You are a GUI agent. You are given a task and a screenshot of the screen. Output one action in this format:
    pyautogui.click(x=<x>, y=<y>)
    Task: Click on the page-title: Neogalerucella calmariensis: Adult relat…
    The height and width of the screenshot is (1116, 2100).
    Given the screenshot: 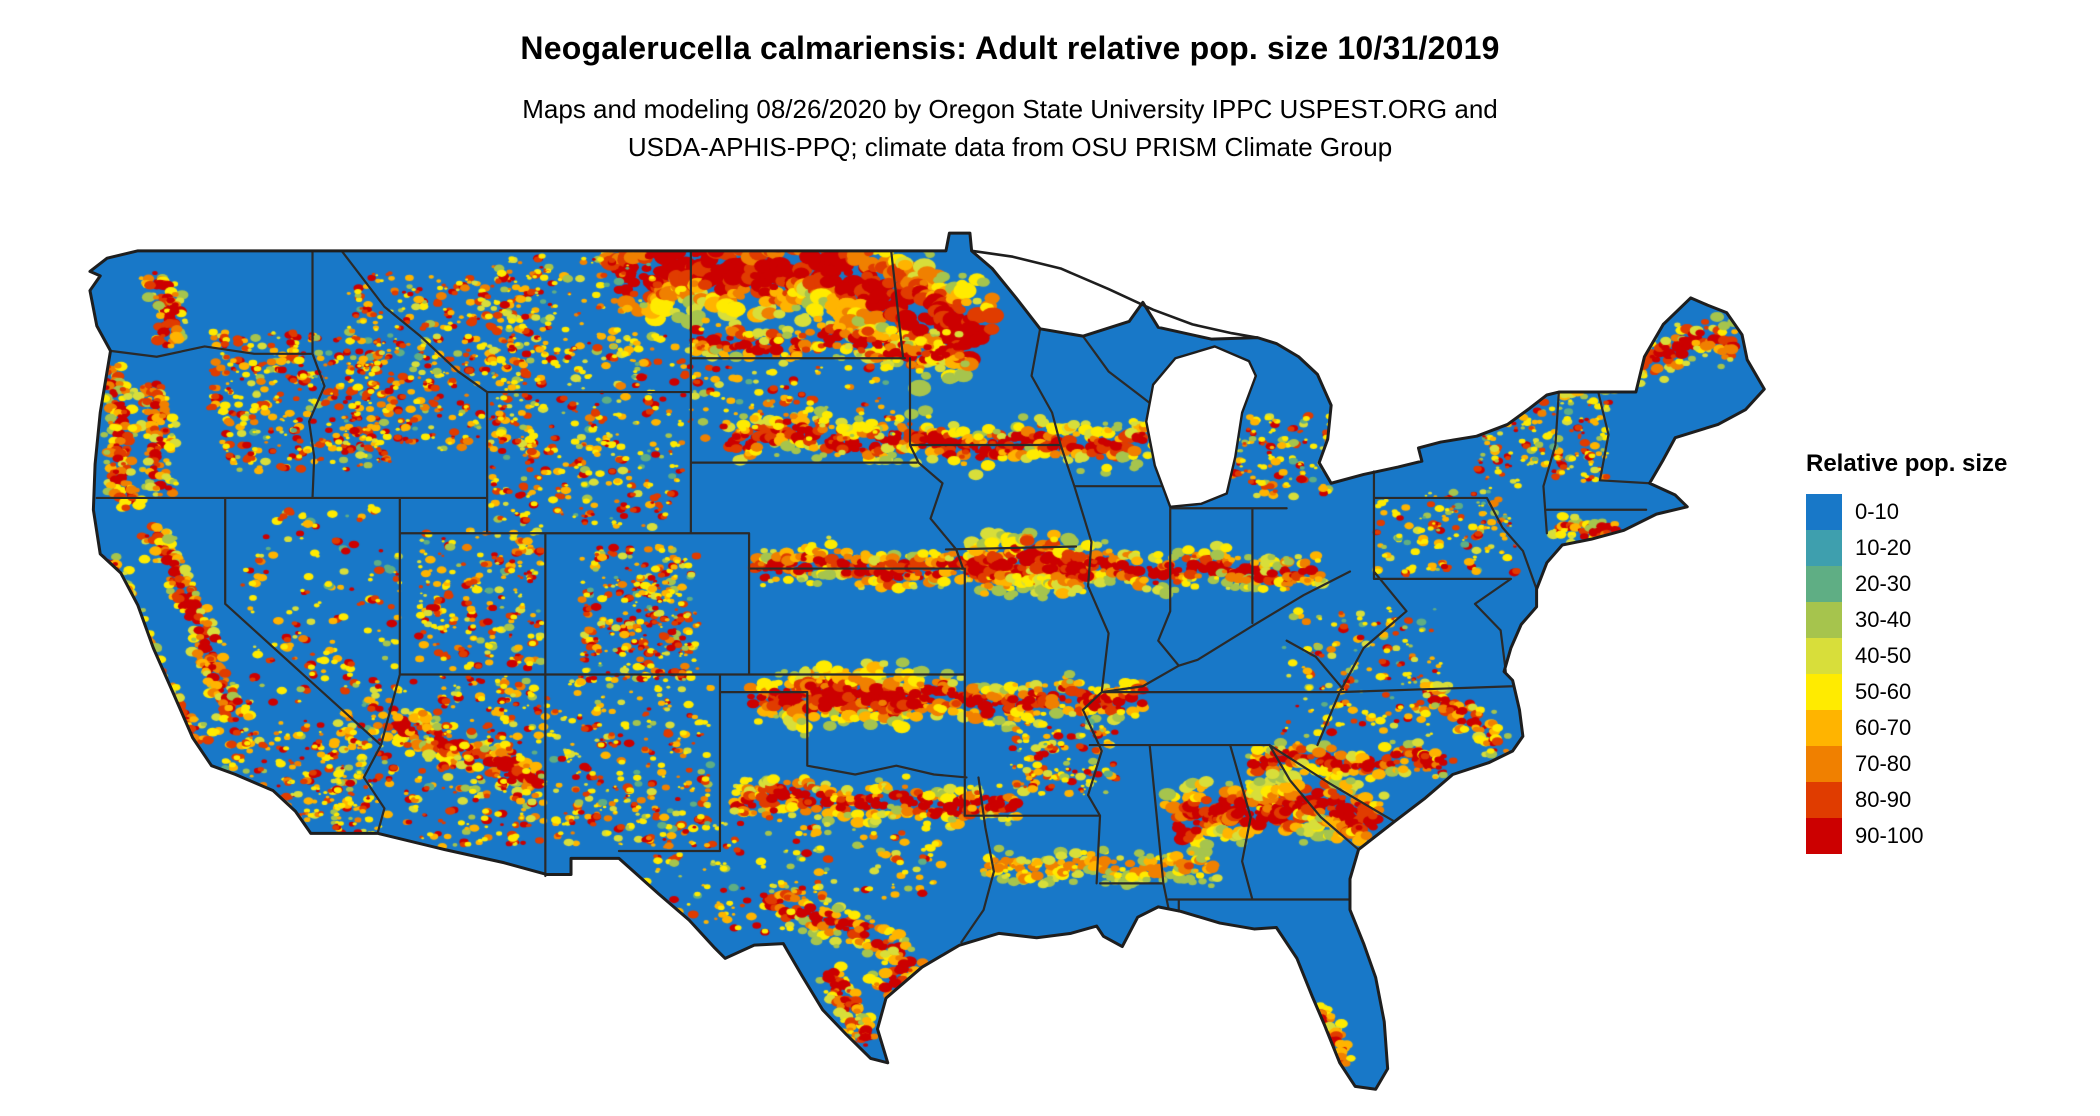 What is the action you would take?
    pyautogui.click(x=1010, y=48)
    